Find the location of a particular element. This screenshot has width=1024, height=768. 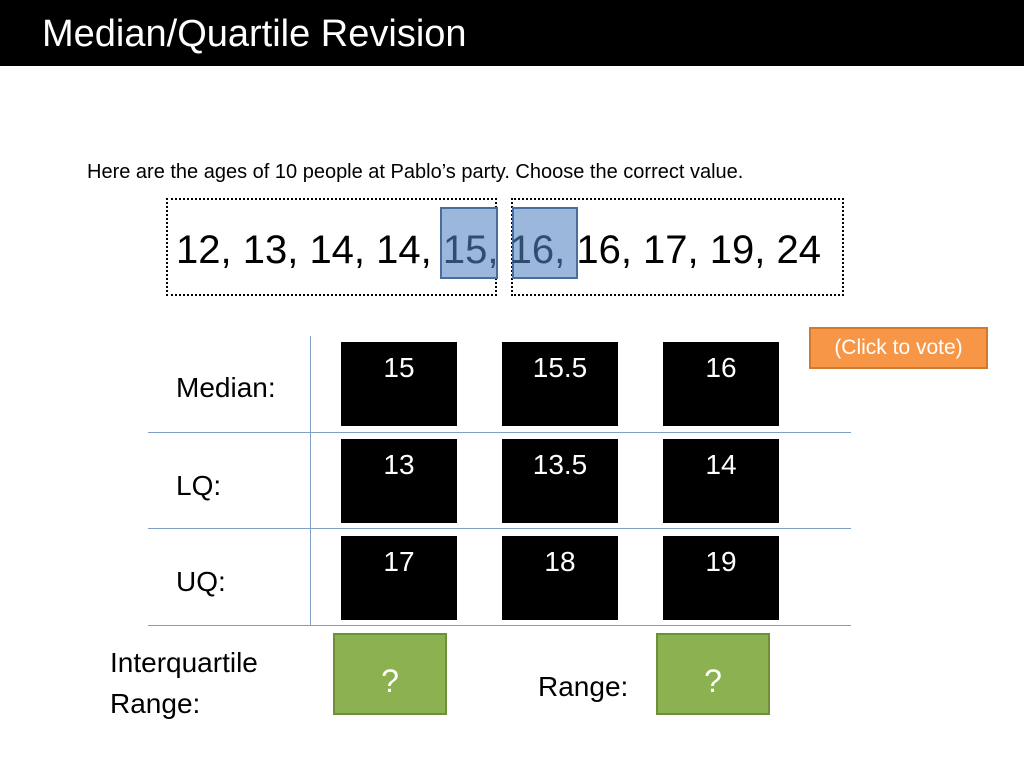

iqr-label-line2: Range: is located at coordinates (155, 703).